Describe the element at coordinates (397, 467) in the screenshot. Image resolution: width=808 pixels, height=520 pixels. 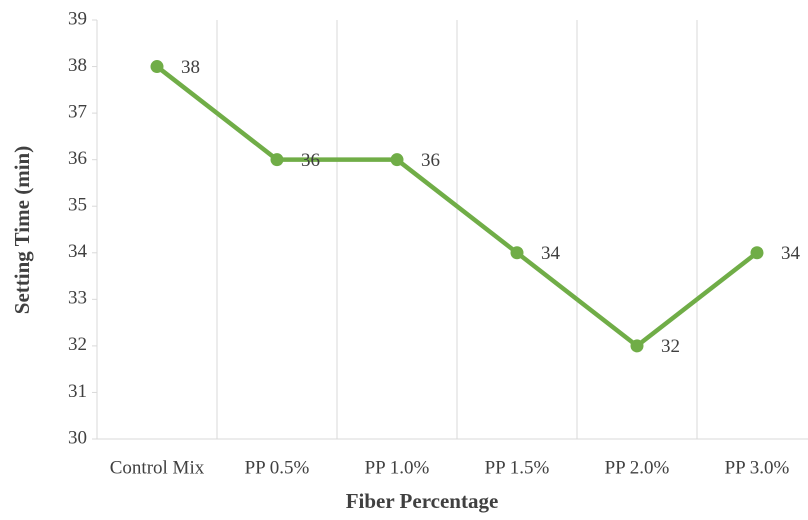
I see `x-tick-label: PP 1.0%` at that location.